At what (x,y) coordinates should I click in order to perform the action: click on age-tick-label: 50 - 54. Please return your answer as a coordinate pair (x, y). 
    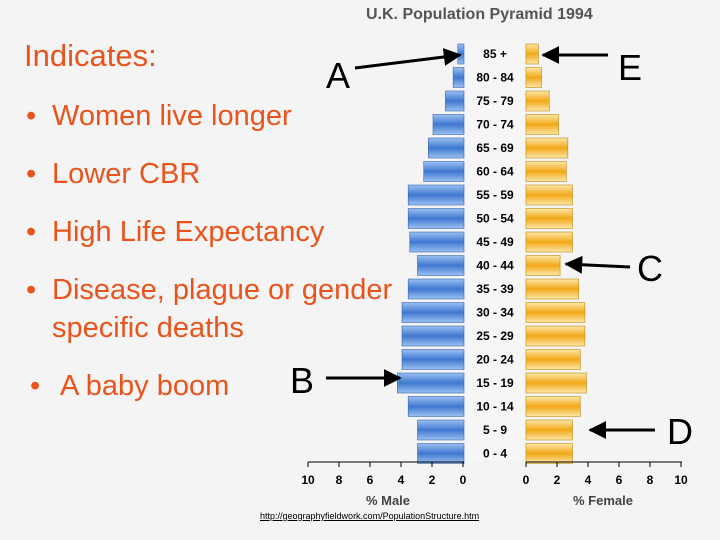
    Looking at the image, I should click on (495, 219).